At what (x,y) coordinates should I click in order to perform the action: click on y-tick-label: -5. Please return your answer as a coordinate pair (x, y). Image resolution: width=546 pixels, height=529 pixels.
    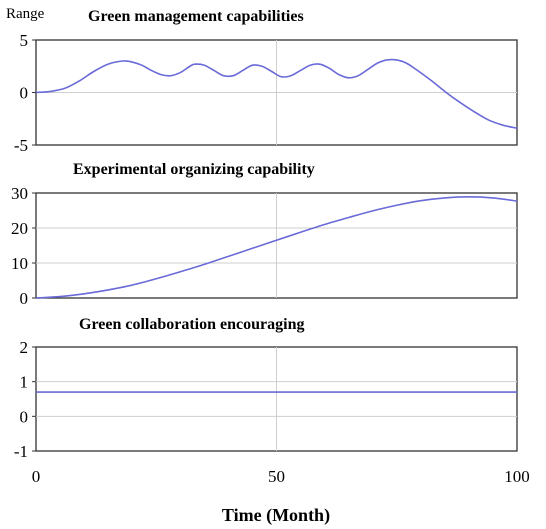
    Looking at the image, I should click on (21, 145).